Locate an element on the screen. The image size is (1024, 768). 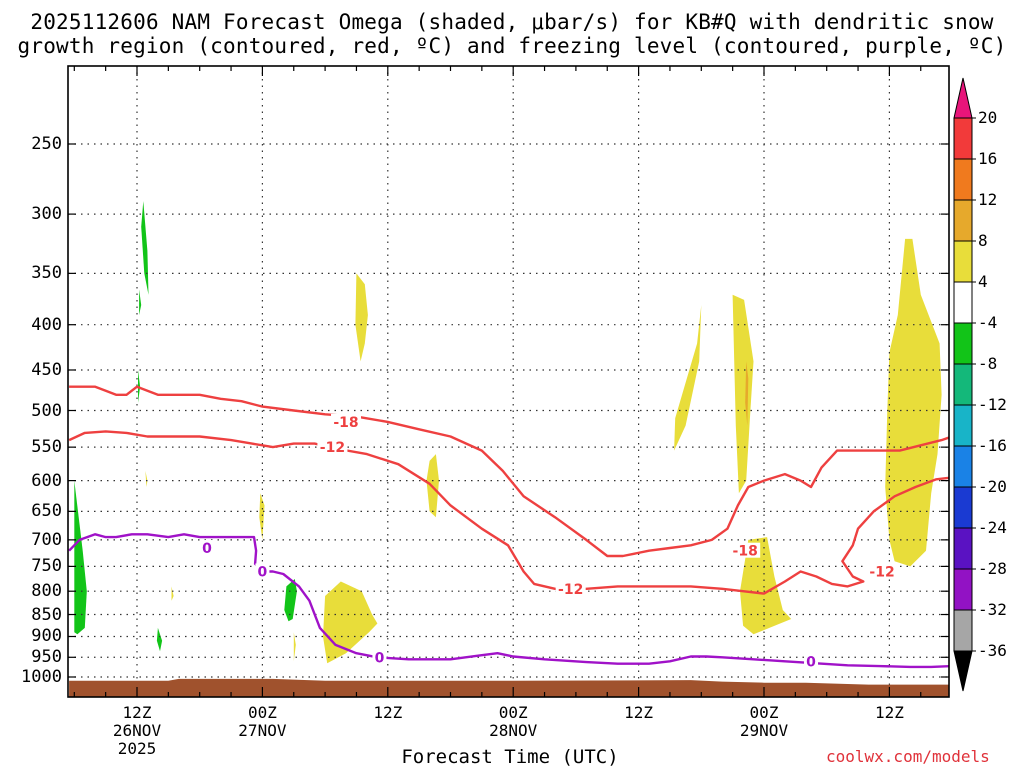
x-tick-label: 00Z 28NOV is located at coordinates (513, 722).